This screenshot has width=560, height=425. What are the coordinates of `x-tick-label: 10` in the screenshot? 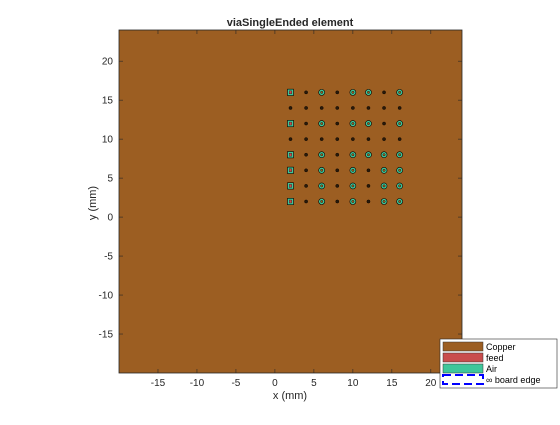 It's located at (353, 383).